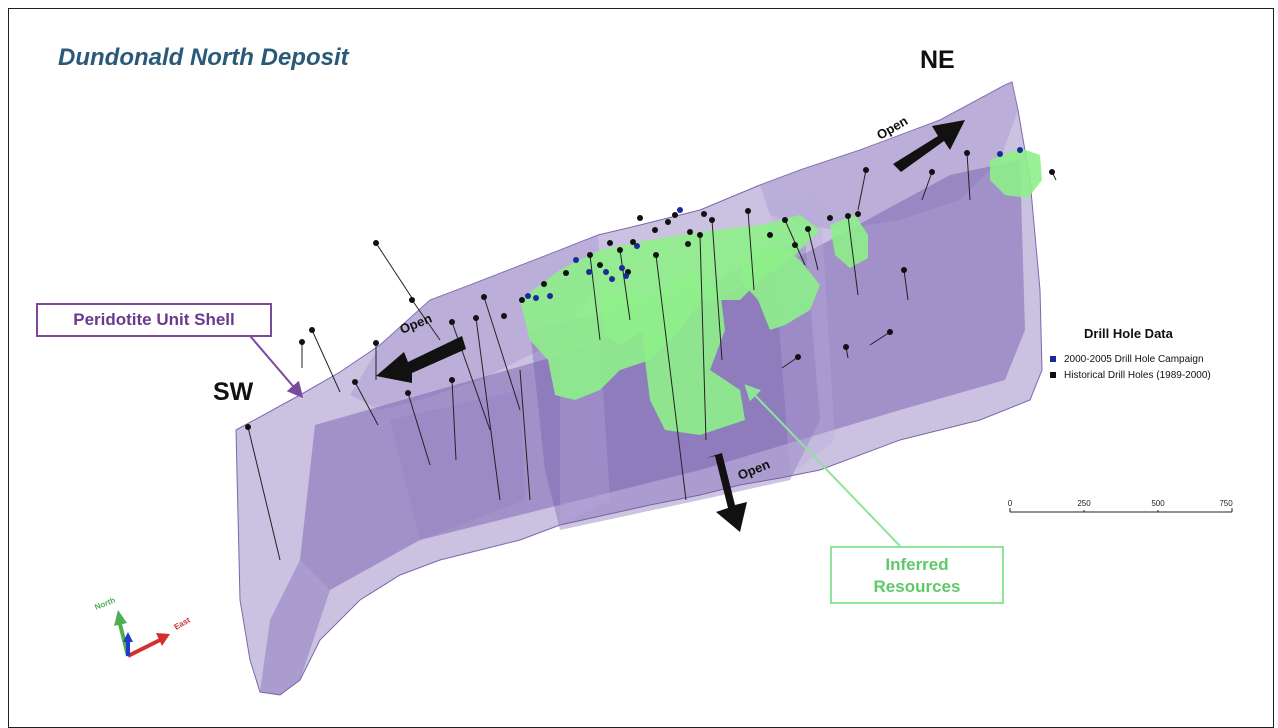 This screenshot has height=728, width=1278. I want to click on inferred-resources-callout: Inferred Resources, so click(917, 575).